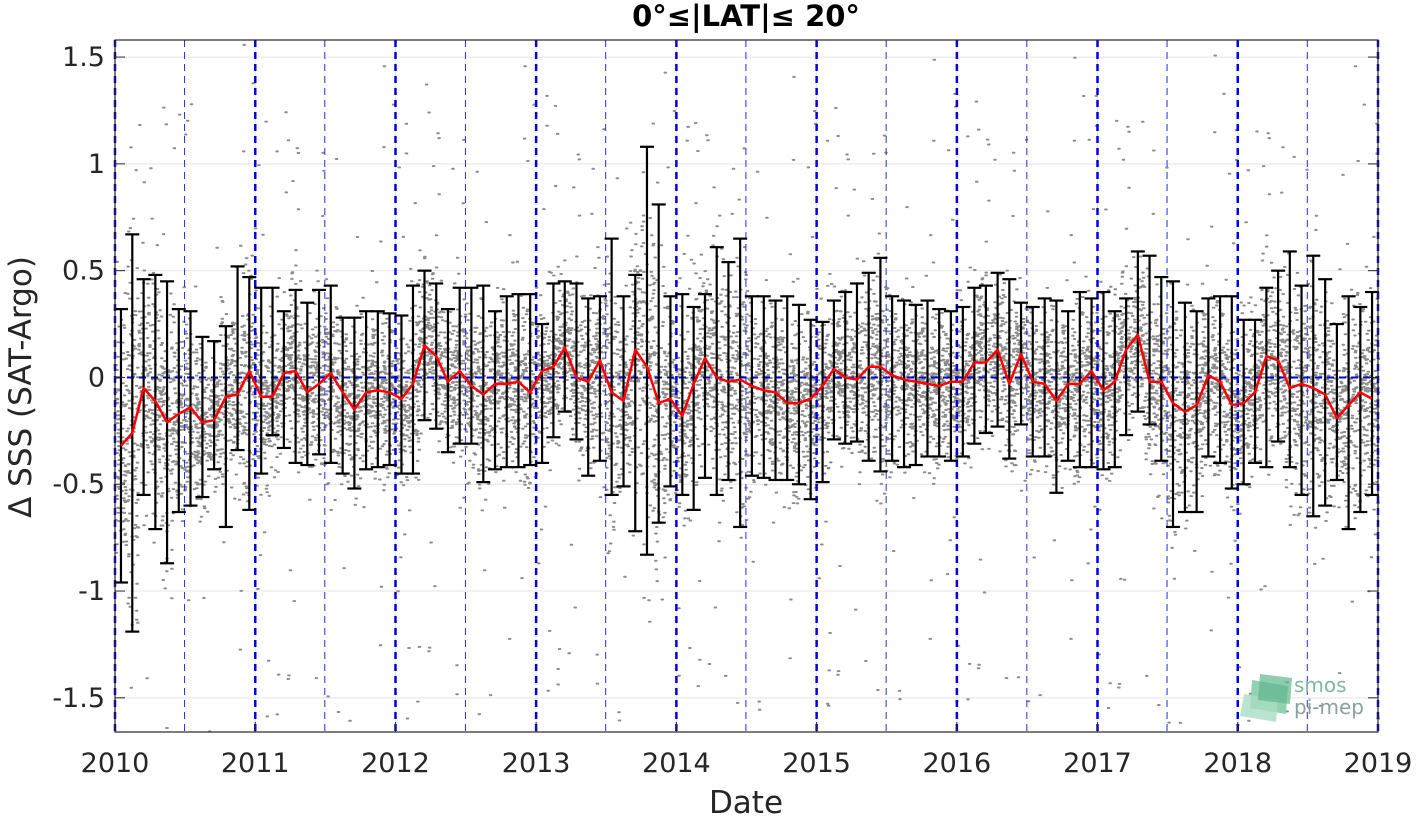  I want to click on y-tick-label: 1.5, so click(83, 57).